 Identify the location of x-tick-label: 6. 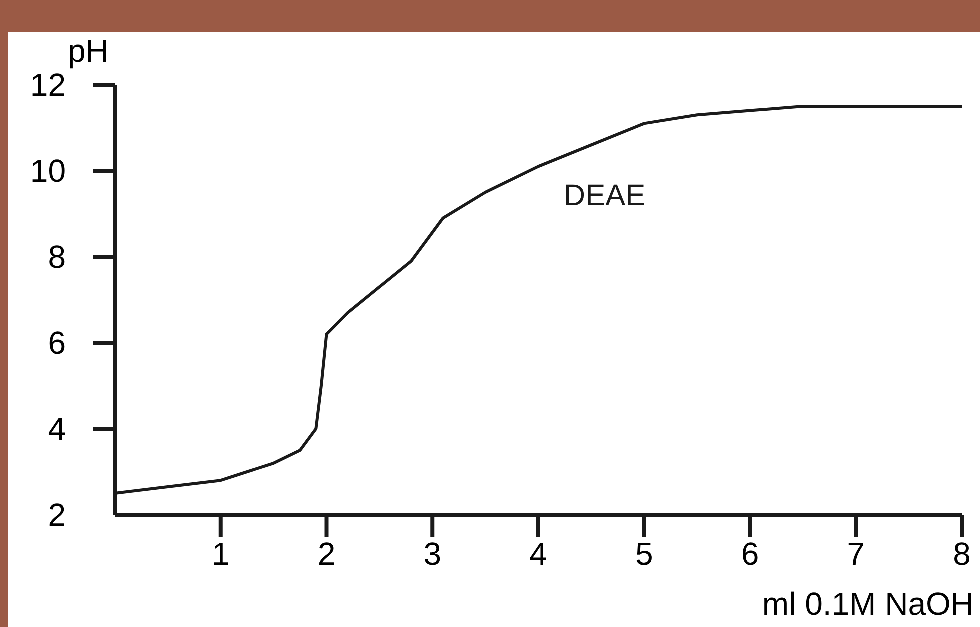
(750, 554).